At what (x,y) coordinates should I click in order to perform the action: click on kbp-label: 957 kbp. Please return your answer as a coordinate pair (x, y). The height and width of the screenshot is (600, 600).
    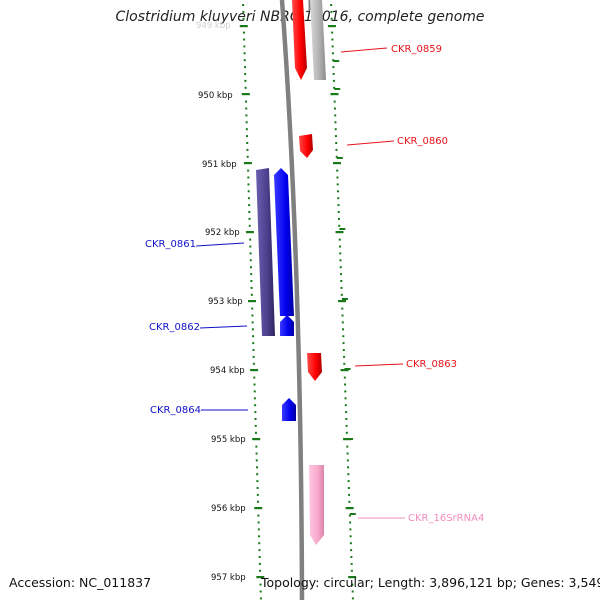
    Looking at the image, I should click on (228, 578).